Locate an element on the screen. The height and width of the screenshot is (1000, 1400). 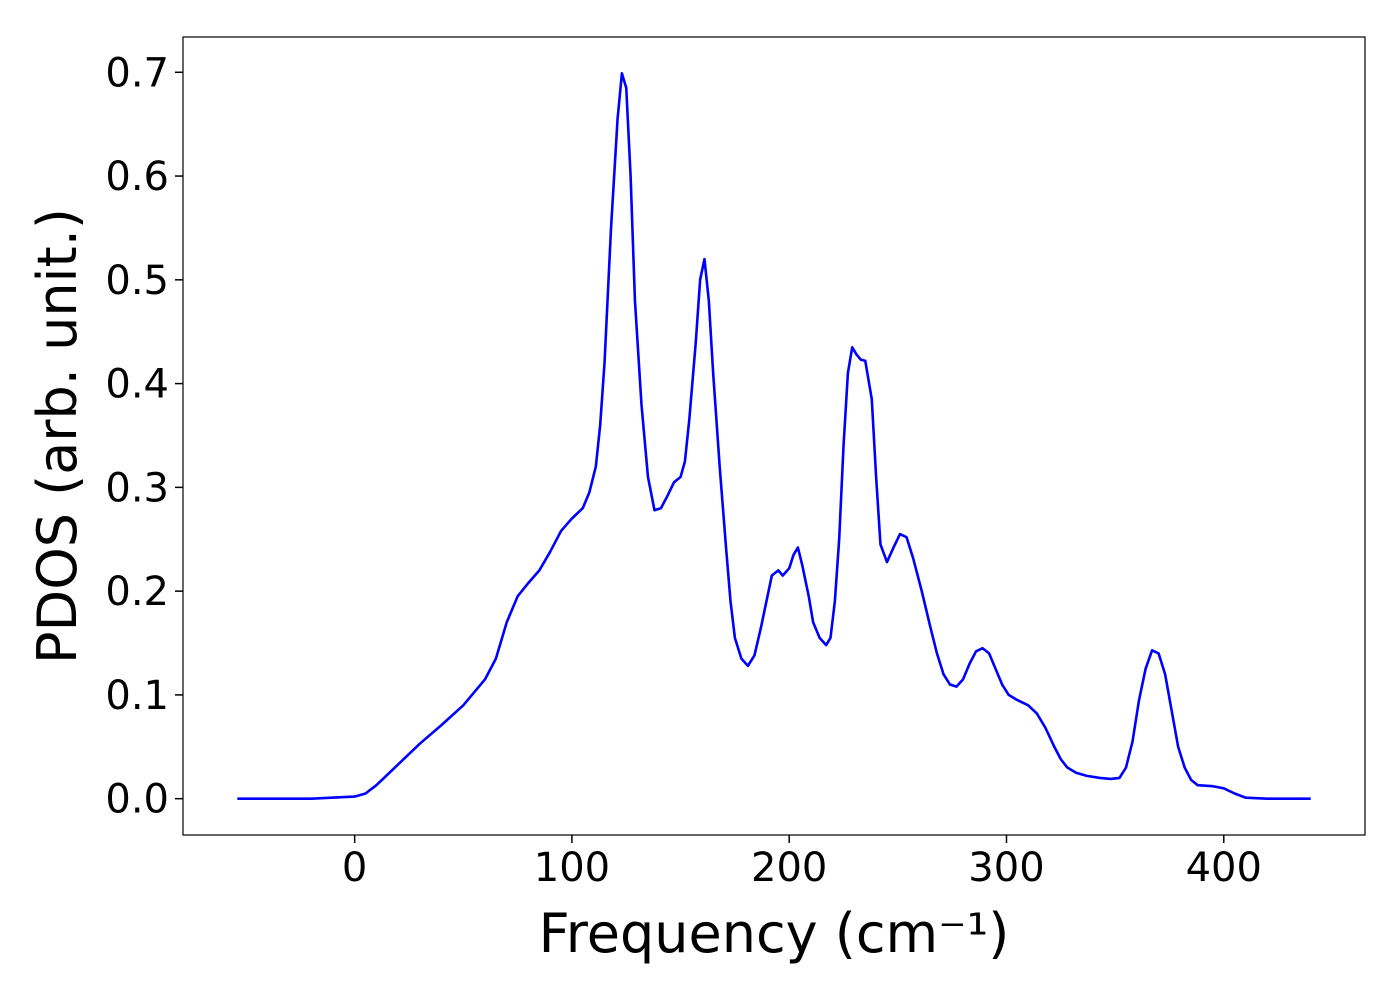
x-tick-label: 100 is located at coordinates (572, 868).